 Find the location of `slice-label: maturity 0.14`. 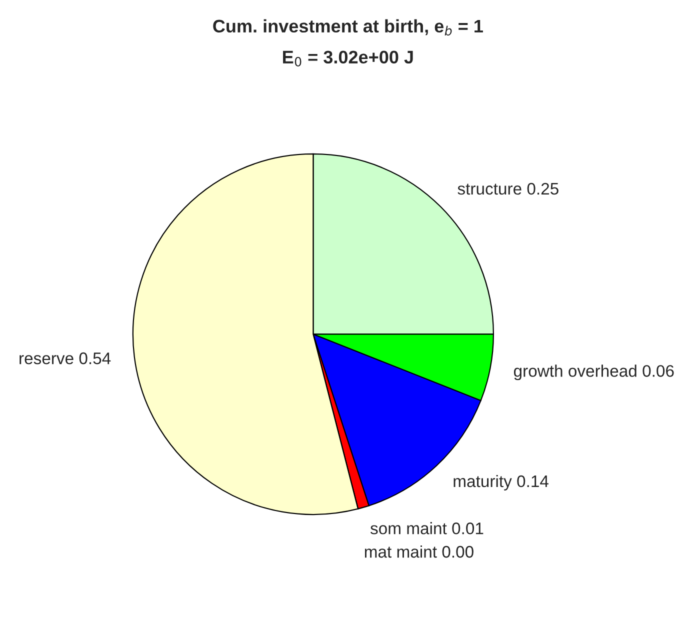

slice-label: maturity 0.14 is located at coordinates (501, 482).